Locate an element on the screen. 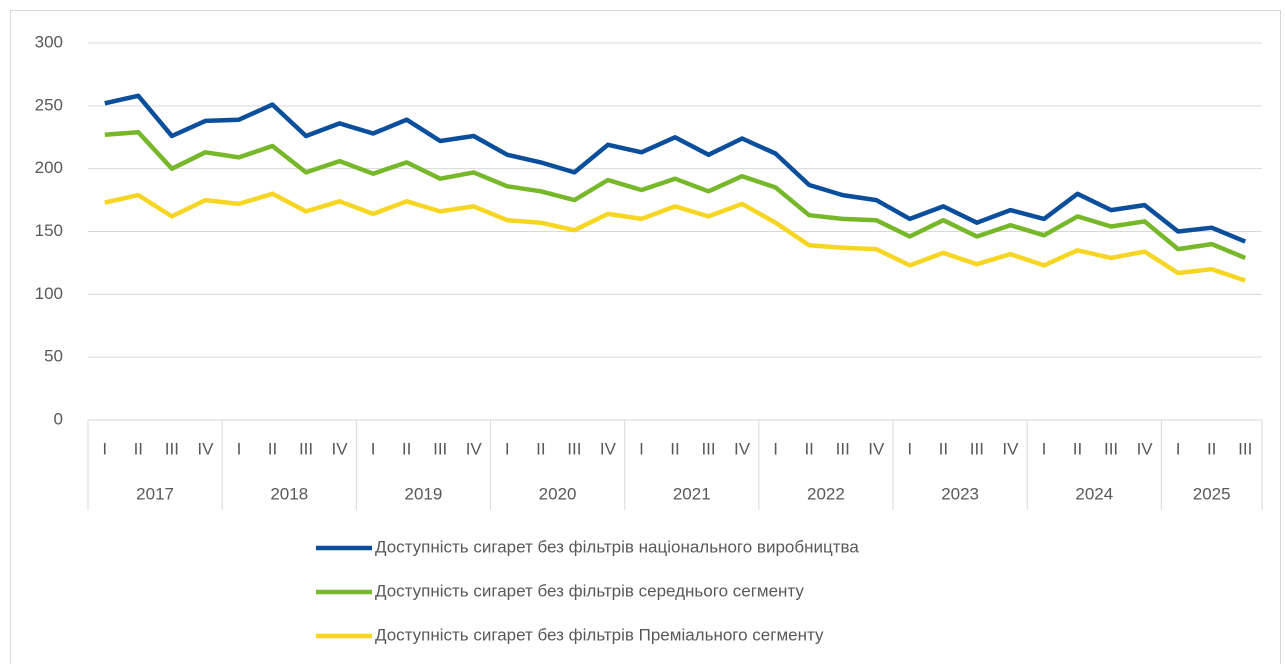  y-tick-label: 50 is located at coordinates (53, 356).